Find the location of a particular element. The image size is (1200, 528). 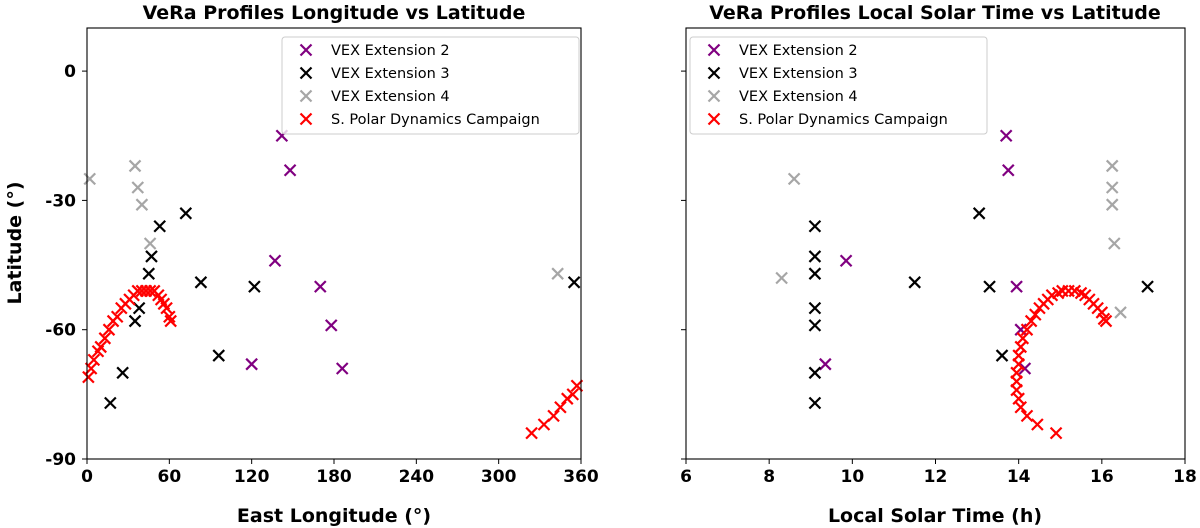

x-tick-label: 8 is located at coordinates (769, 477).